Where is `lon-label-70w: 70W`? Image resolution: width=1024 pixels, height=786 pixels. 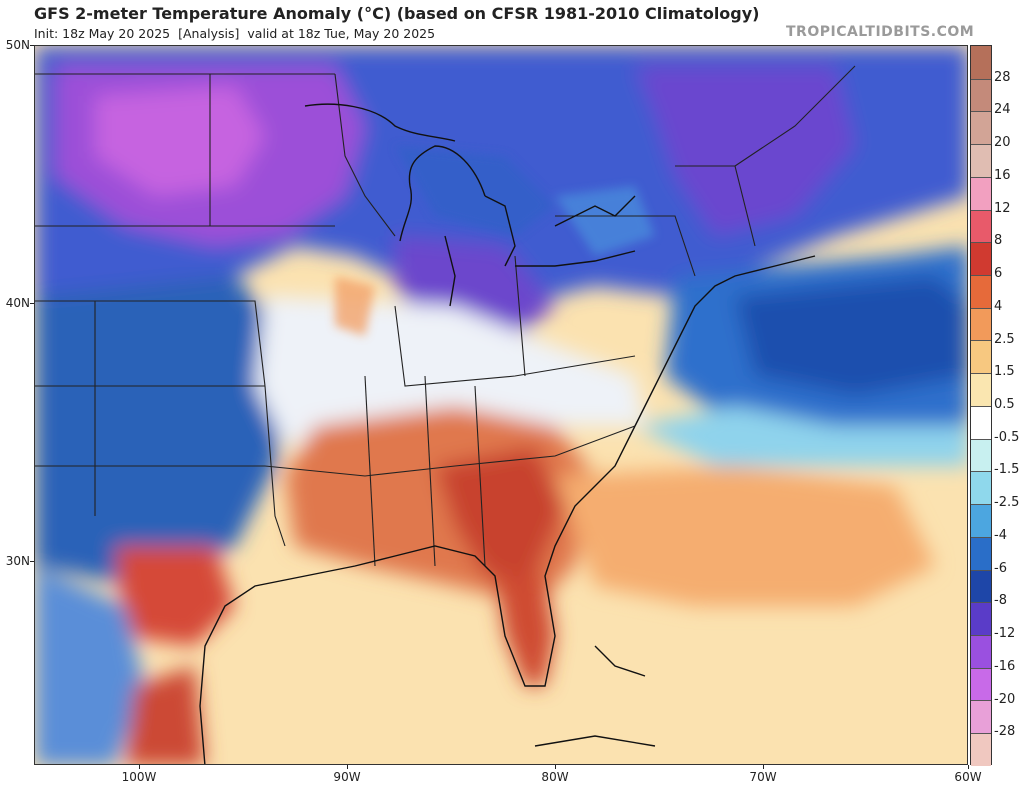
lon-label-70w: 70W is located at coordinates (763, 777).